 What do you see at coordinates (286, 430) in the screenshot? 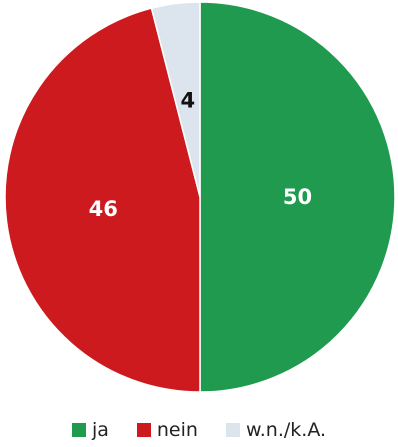
I see `legend-label: w.n./k.A.` at bounding box center [286, 430].